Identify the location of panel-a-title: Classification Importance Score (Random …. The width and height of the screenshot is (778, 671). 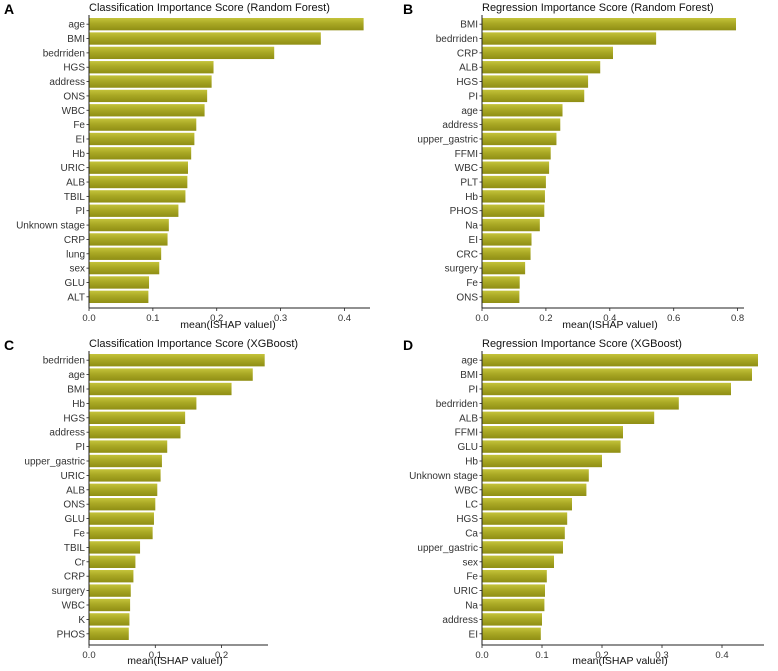
(209, 8).